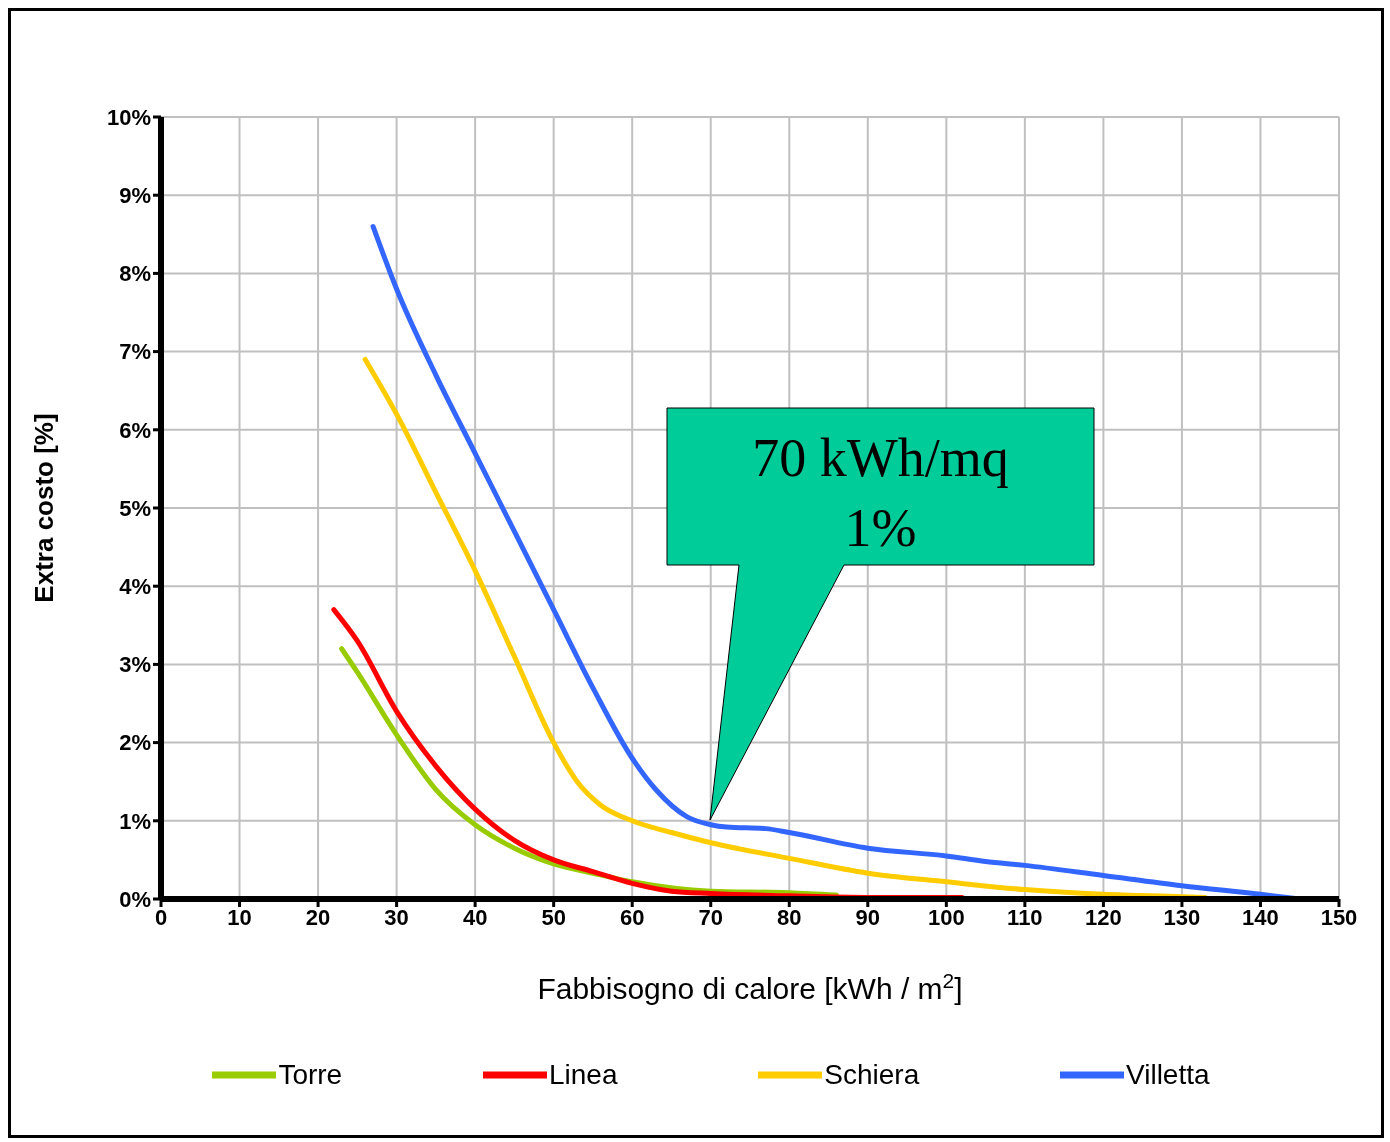 This screenshot has height=1142, width=1390. What do you see at coordinates (128, 117) in the screenshot?
I see `y-tick-label: 10%` at bounding box center [128, 117].